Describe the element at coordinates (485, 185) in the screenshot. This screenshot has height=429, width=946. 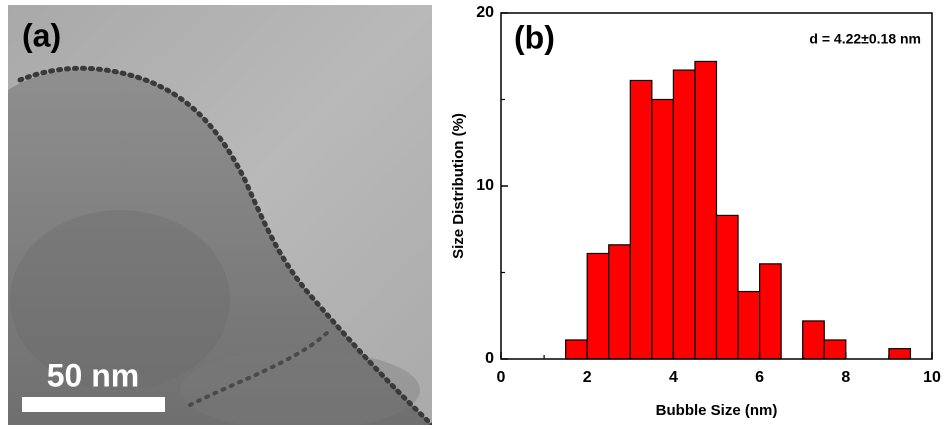
I see `y-tick-label: 10` at that location.